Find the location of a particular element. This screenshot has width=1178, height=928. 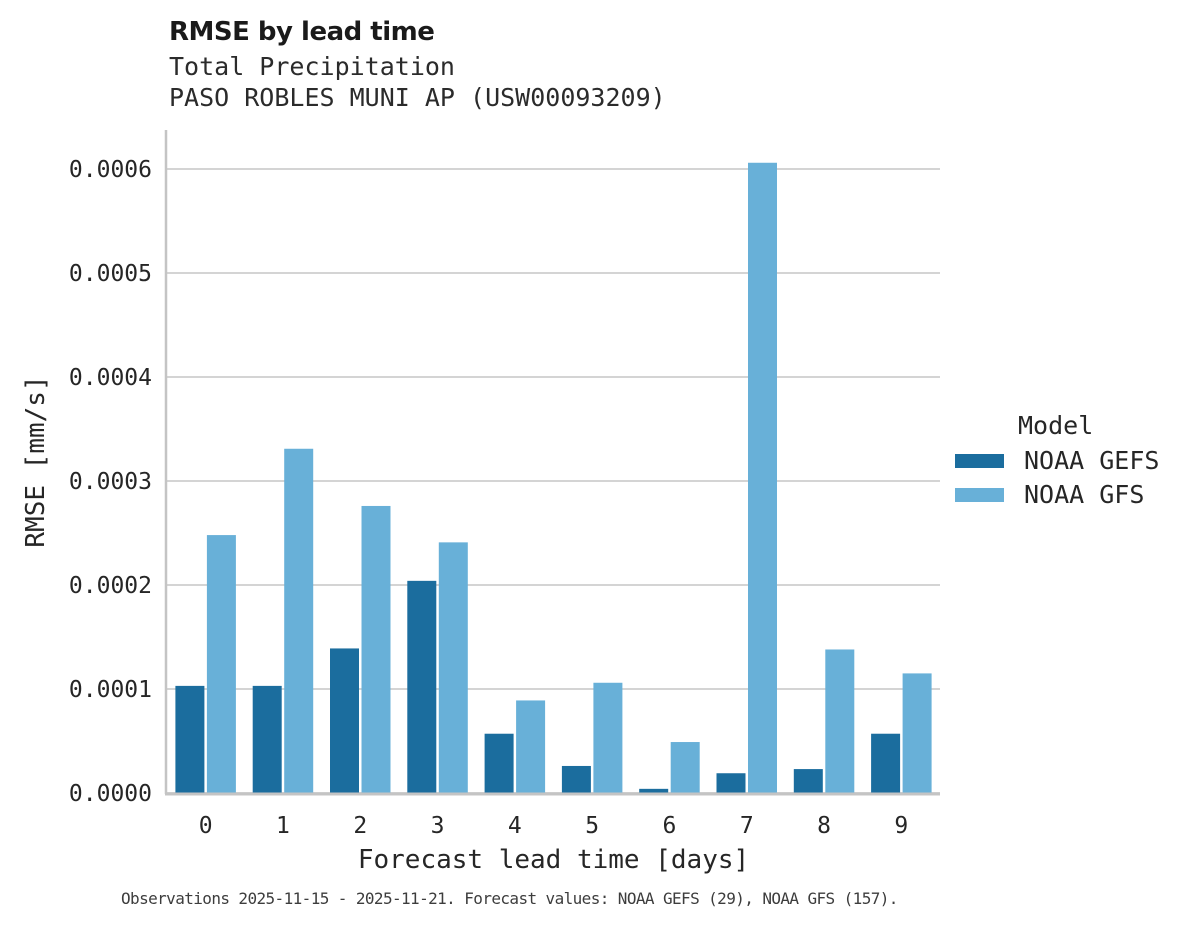

x-tick-label: 6 is located at coordinates (670, 826).